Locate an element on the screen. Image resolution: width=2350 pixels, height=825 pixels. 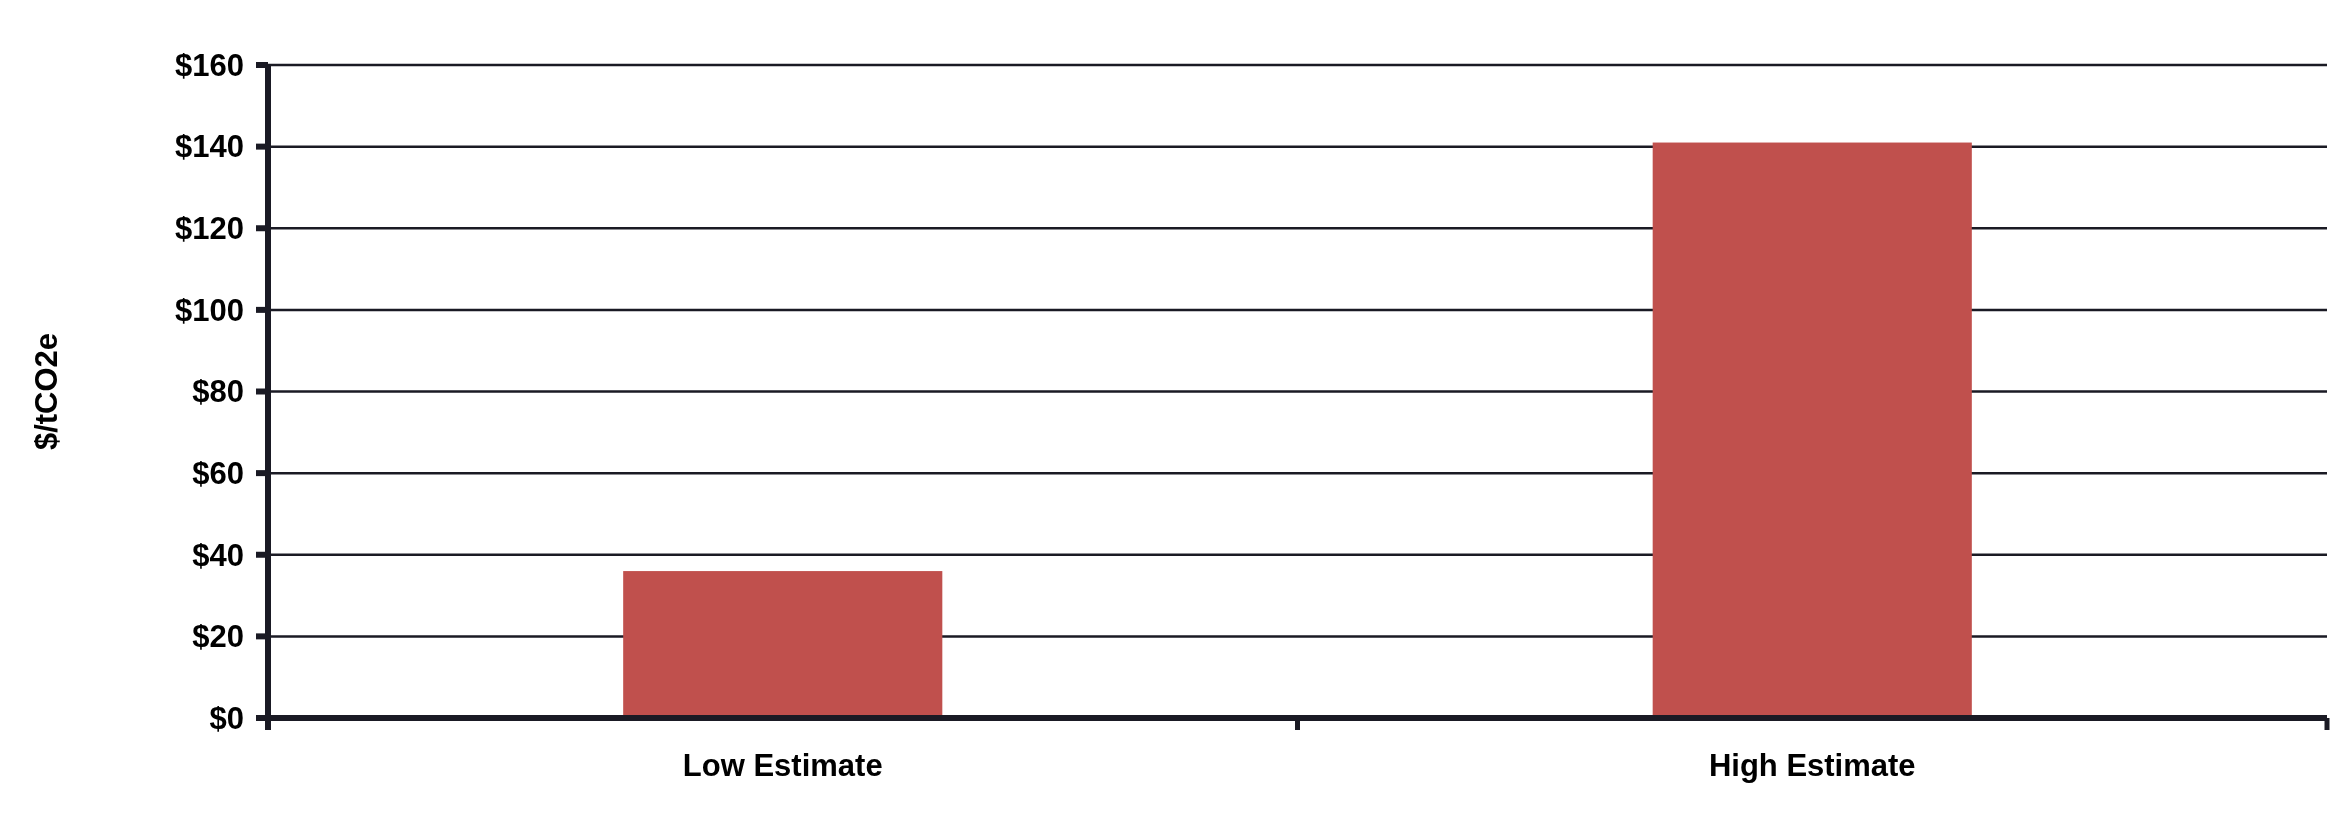
y-tick-label: $140 is located at coordinates (209, 147).